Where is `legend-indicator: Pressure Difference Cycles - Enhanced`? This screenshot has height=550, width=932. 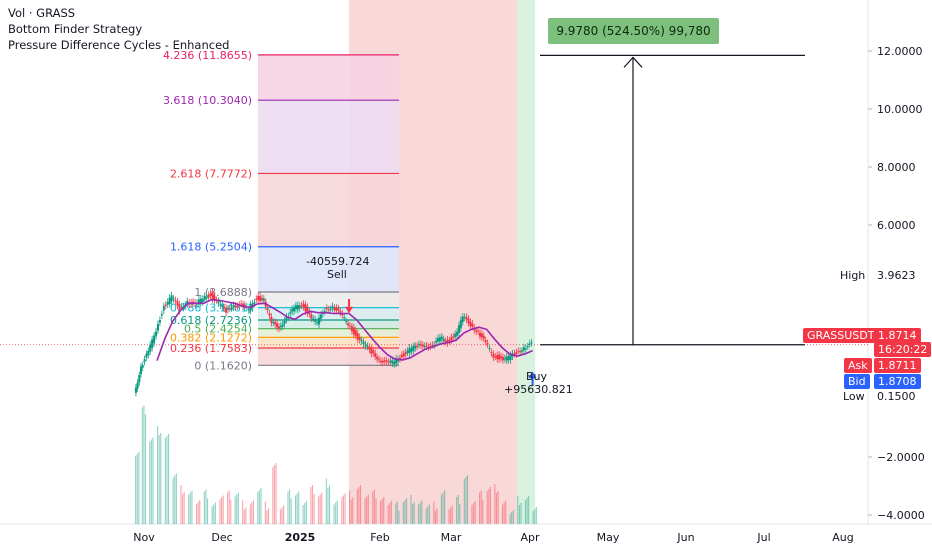 legend-indicator: Pressure Difference Cycles - Enhanced is located at coordinates (119, 45).